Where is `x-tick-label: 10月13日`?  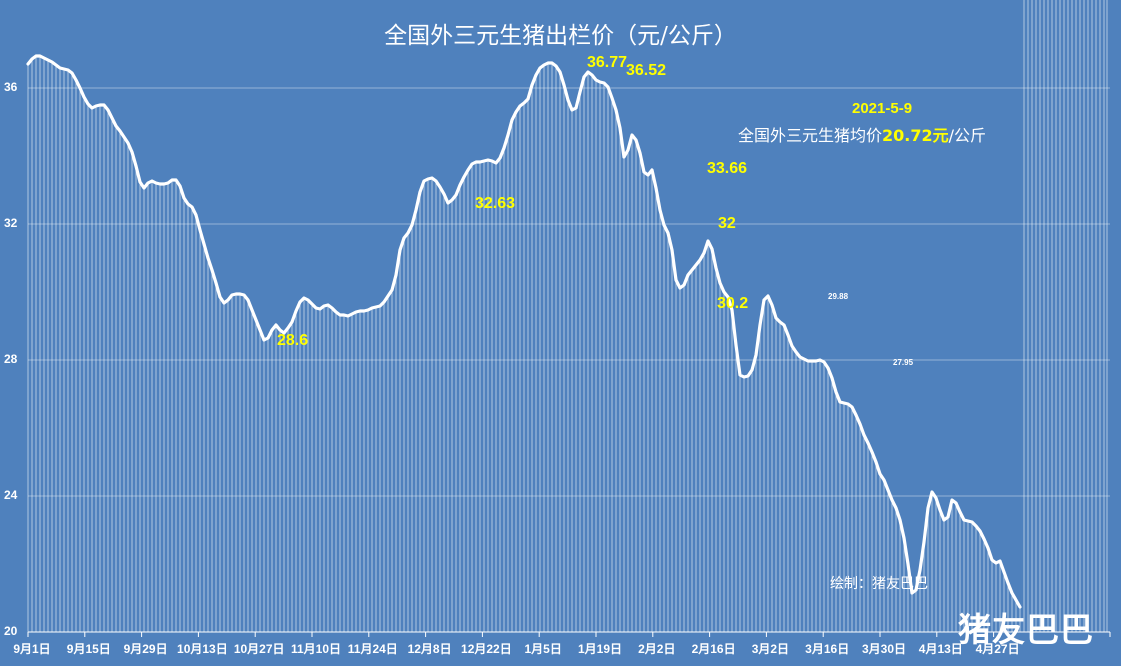 x-tick-label: 10月13日 is located at coordinates (202, 649).